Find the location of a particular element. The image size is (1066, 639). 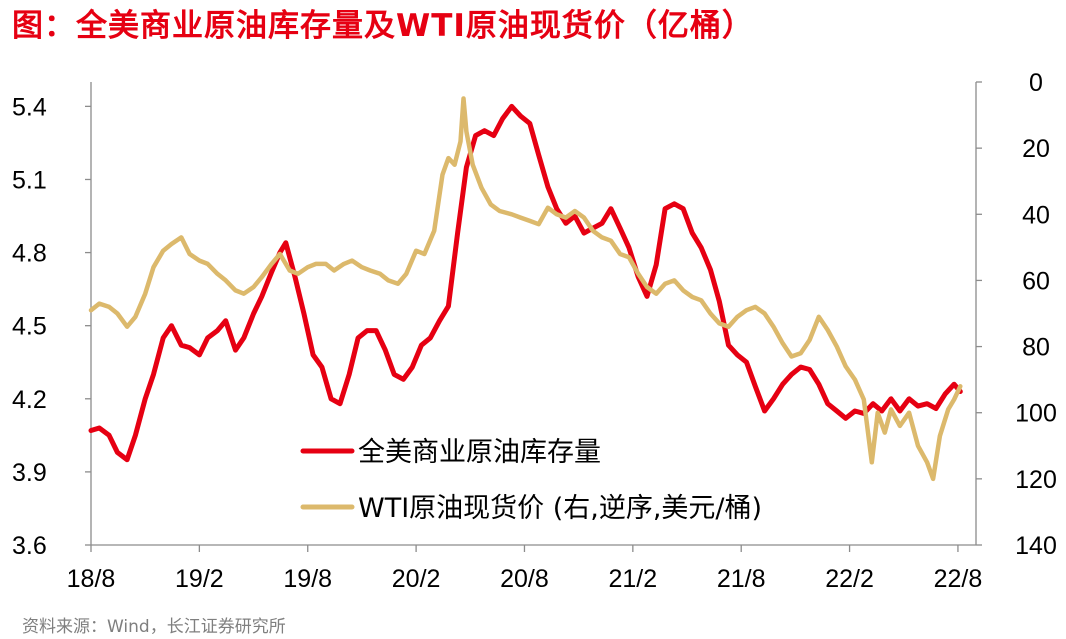

y-left-tick-label: 3.6 is located at coordinates (29, 546).